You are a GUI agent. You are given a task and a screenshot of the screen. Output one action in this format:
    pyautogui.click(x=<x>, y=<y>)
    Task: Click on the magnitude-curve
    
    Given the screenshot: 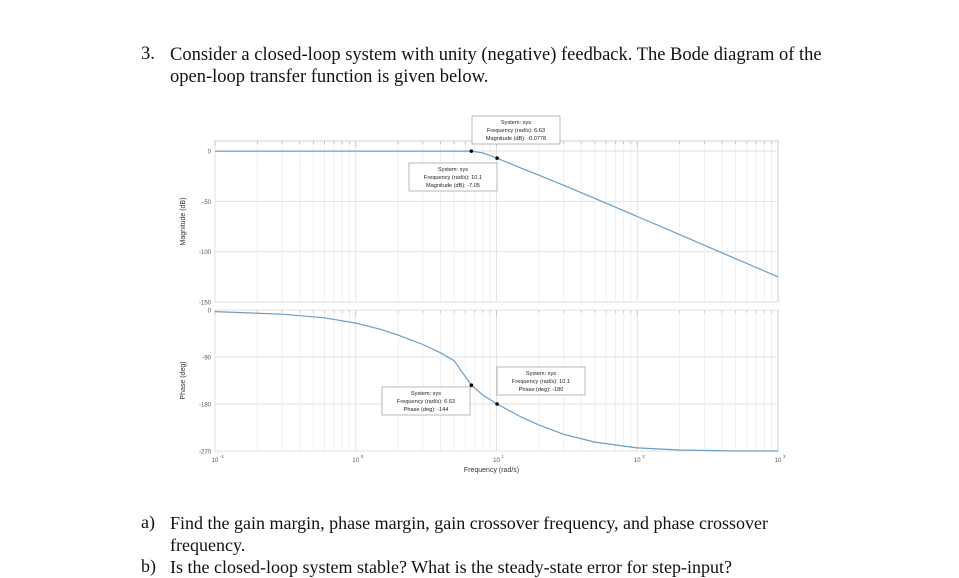 What is the action you would take?
    pyautogui.click(x=497, y=214)
    